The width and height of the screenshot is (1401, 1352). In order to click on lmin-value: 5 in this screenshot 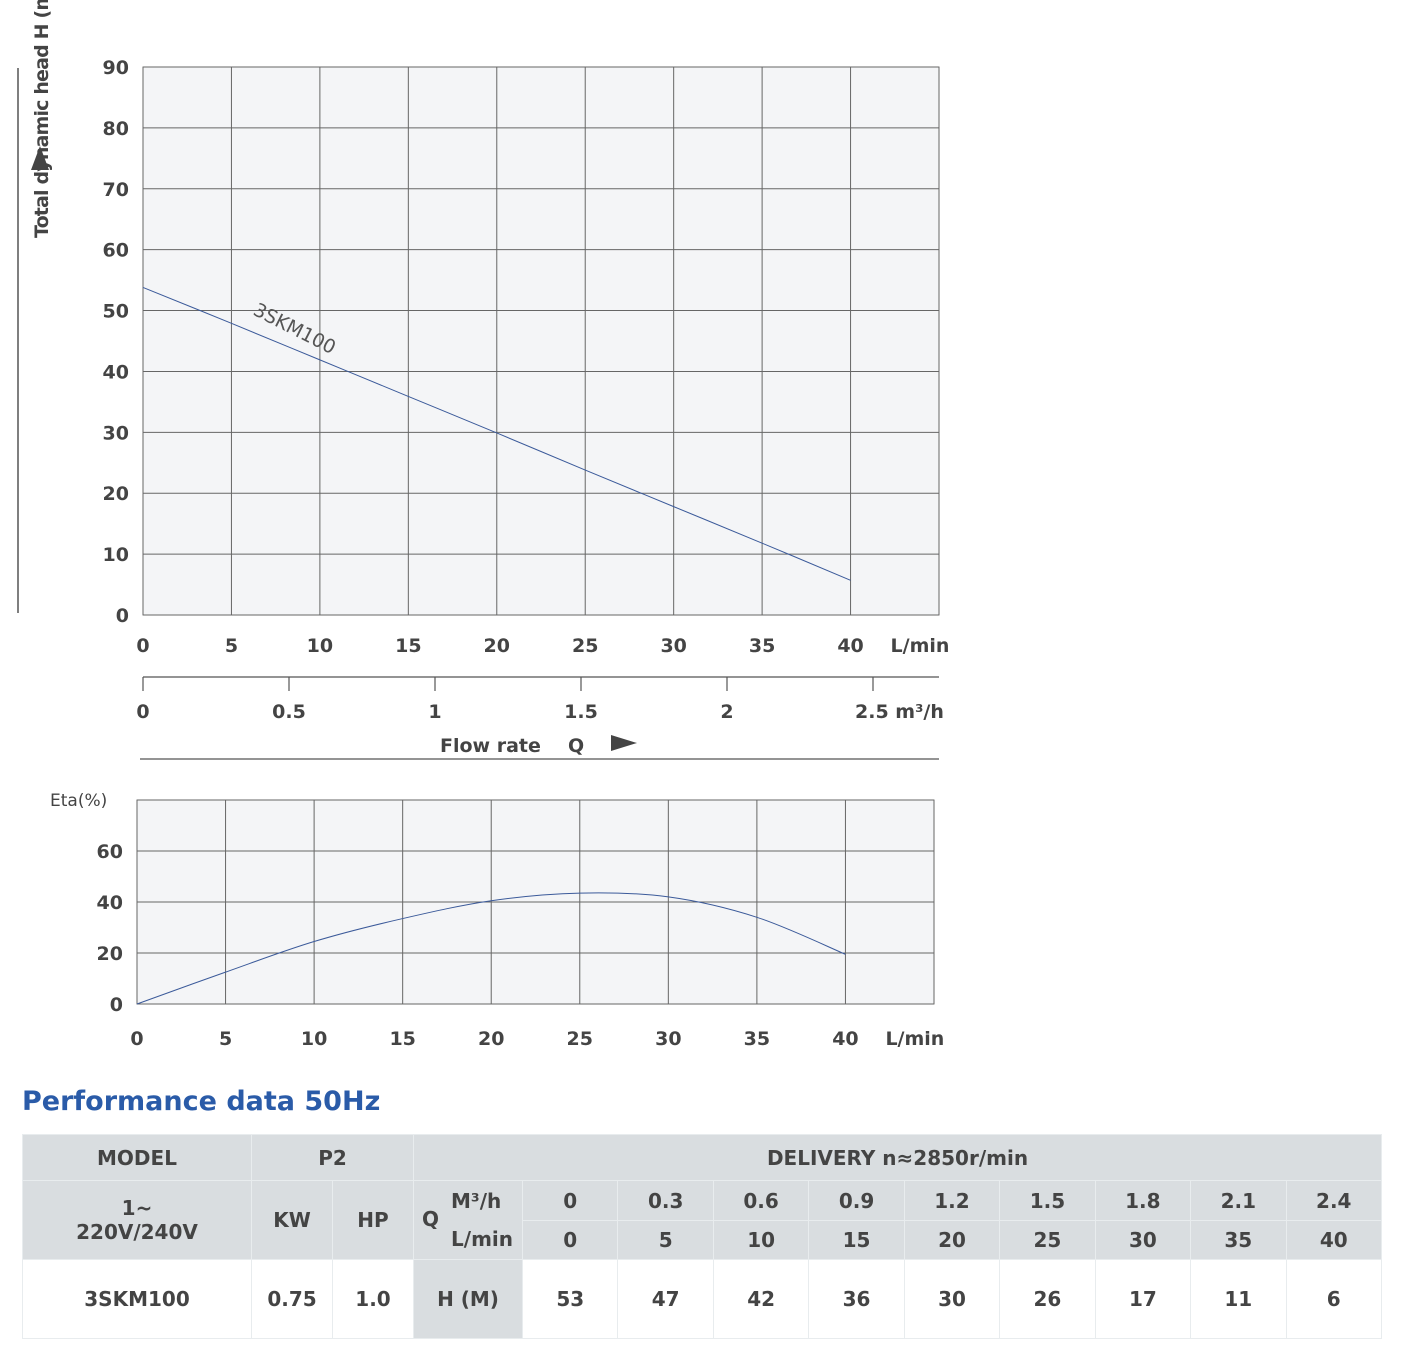, I will do `click(665, 1240)`.